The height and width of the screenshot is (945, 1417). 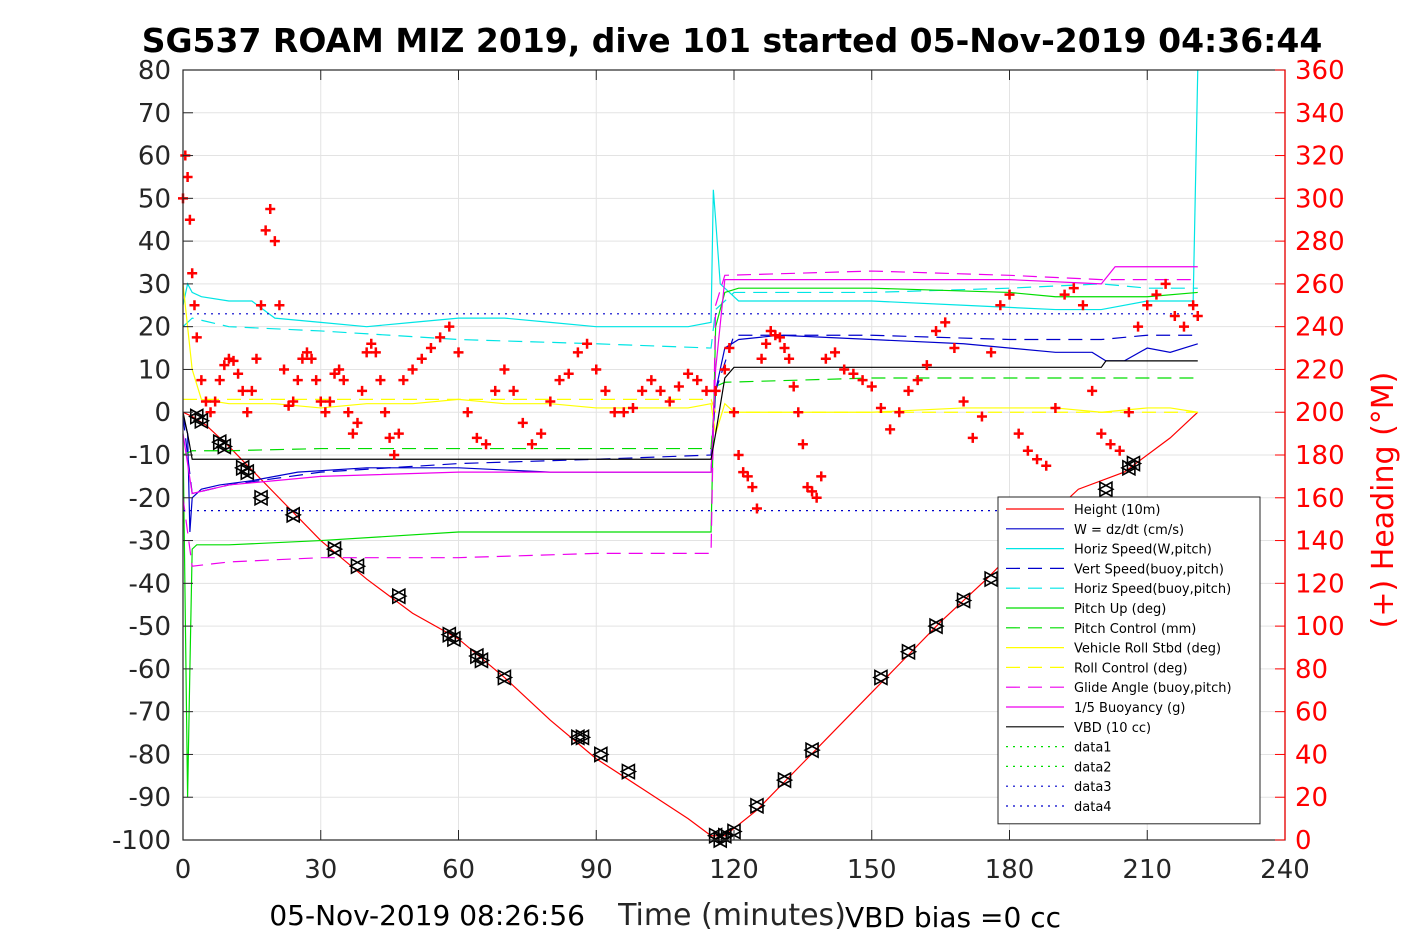 I want to click on legend-label-2: Horiz Speed(W,pitch), so click(x=1143, y=550).